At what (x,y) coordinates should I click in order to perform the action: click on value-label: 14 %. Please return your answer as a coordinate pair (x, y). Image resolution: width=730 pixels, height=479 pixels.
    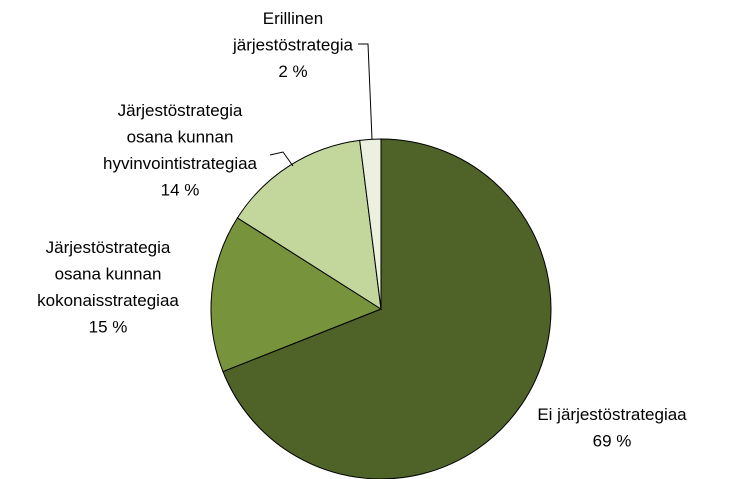
    Looking at the image, I should click on (180, 190).